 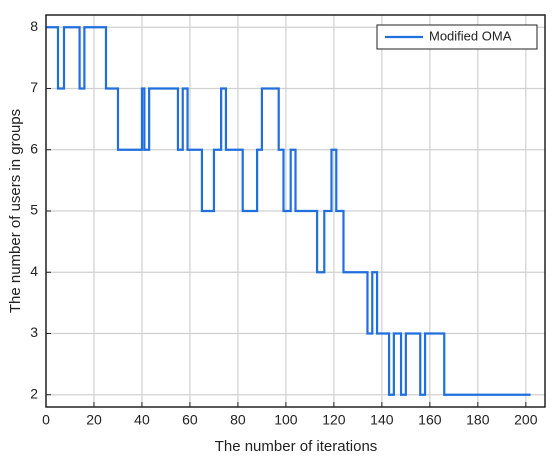 I want to click on x-tick-label: 140, so click(x=382, y=420).